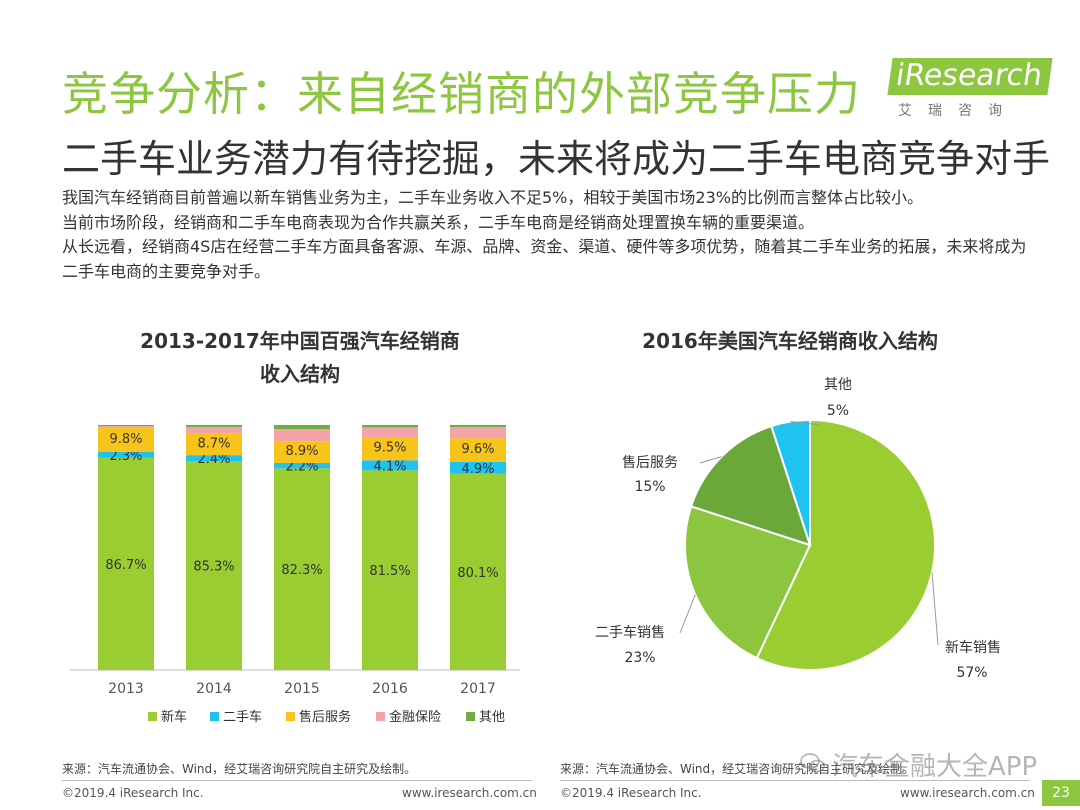 The width and height of the screenshot is (1080, 810). I want to click on bar-chart-title-line2: 收入结构, so click(300, 374).